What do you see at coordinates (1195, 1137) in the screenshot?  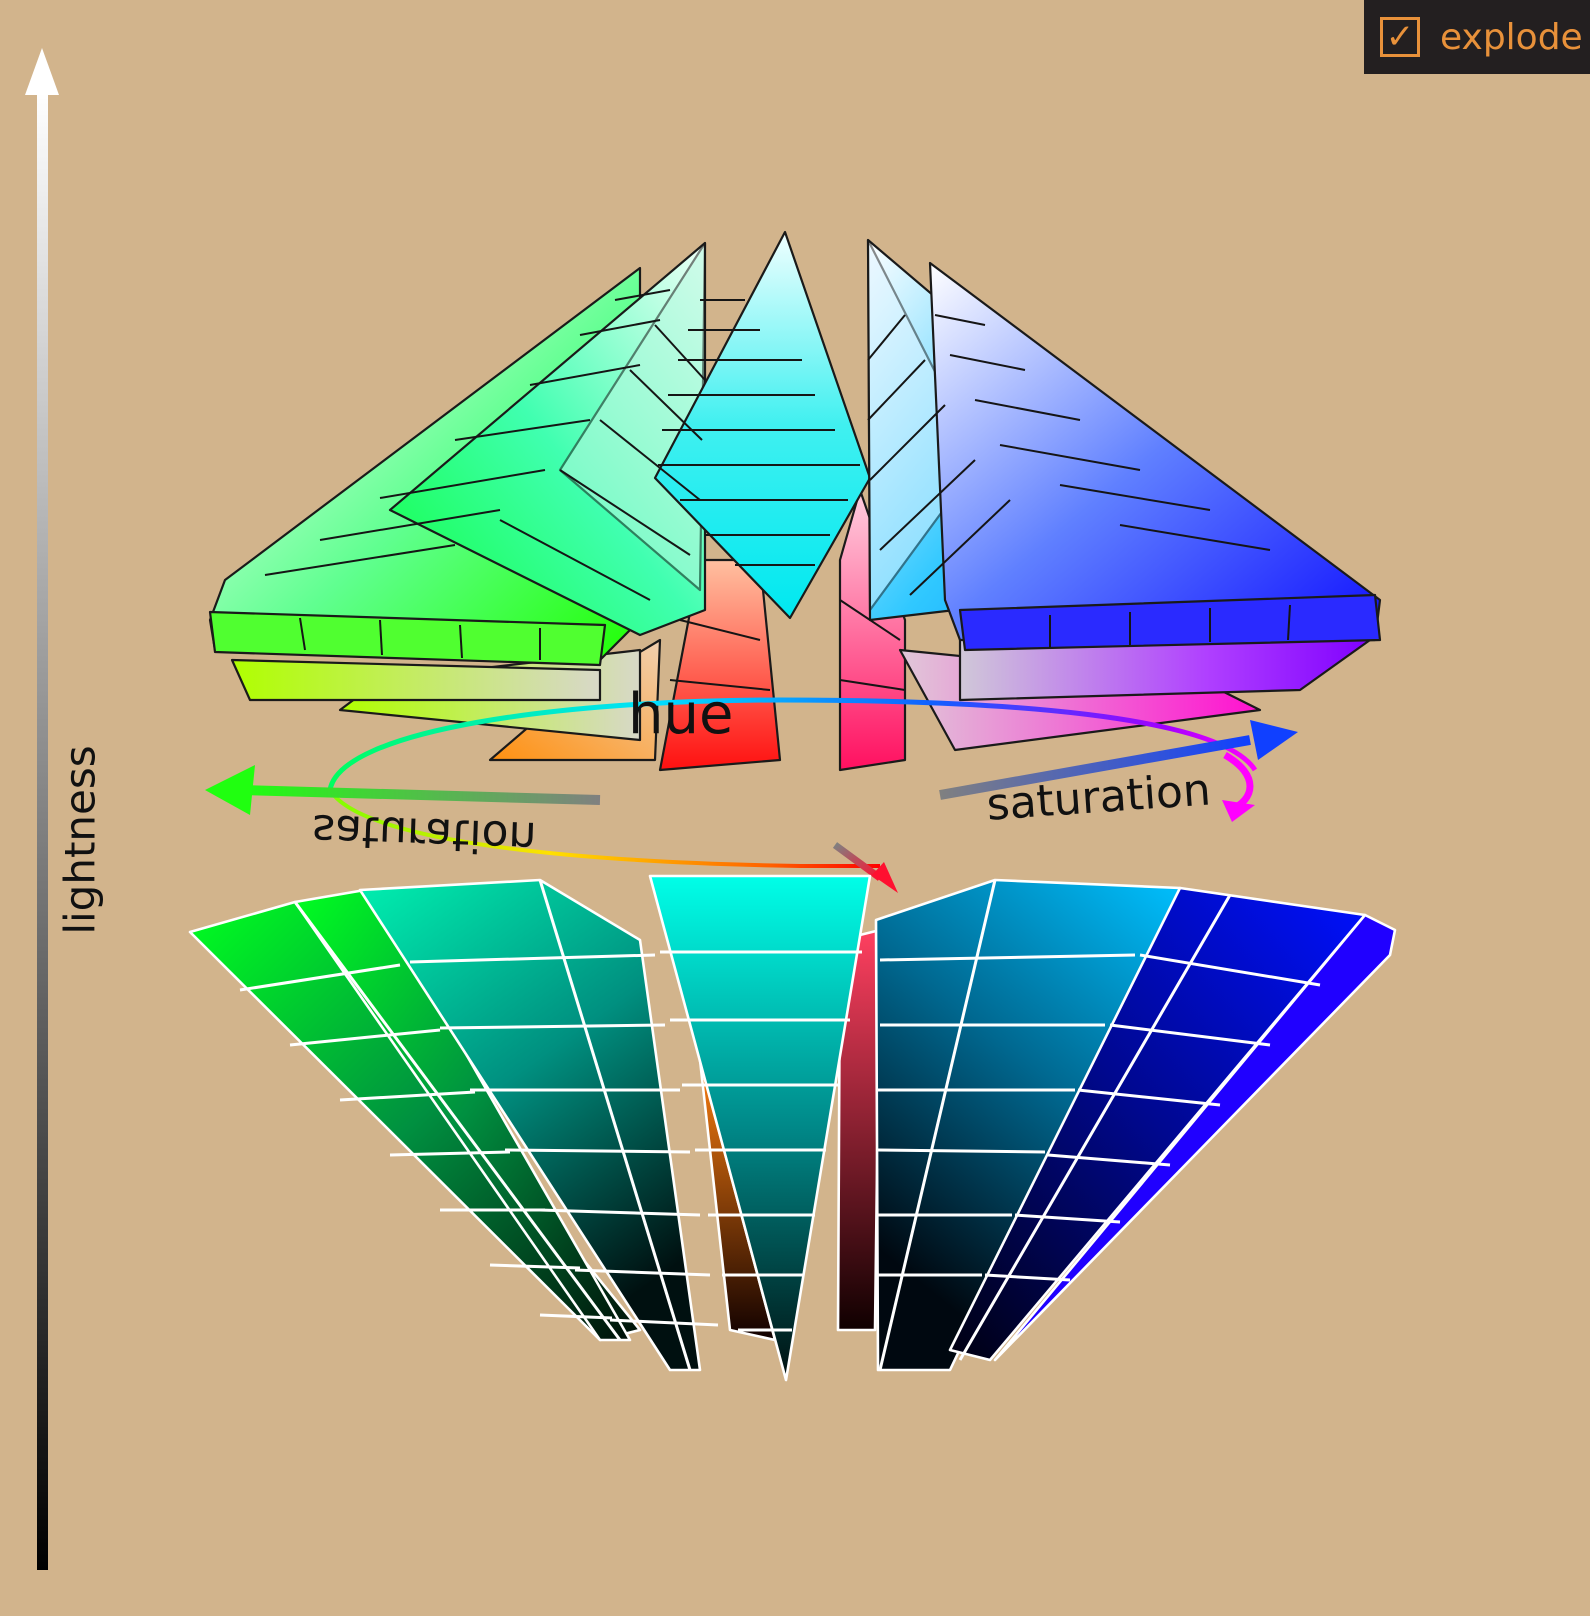 I see `lower-wedge-violet` at bounding box center [1195, 1137].